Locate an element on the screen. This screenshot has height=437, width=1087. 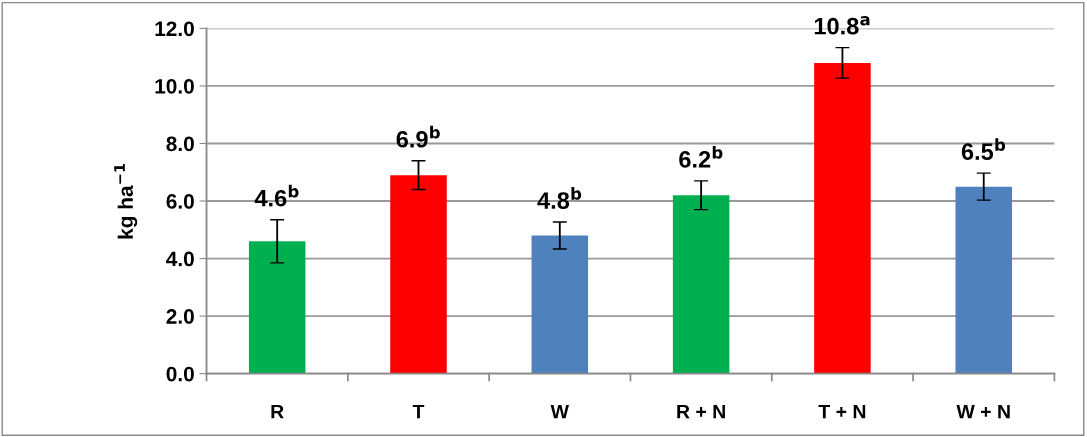
x-tick-label: W + N is located at coordinates (983, 411).